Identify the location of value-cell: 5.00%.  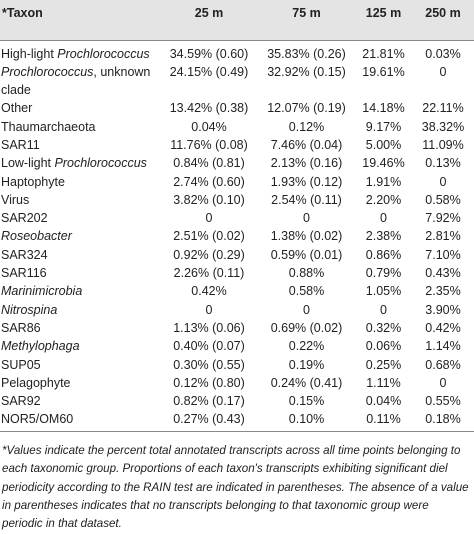
(383, 144).